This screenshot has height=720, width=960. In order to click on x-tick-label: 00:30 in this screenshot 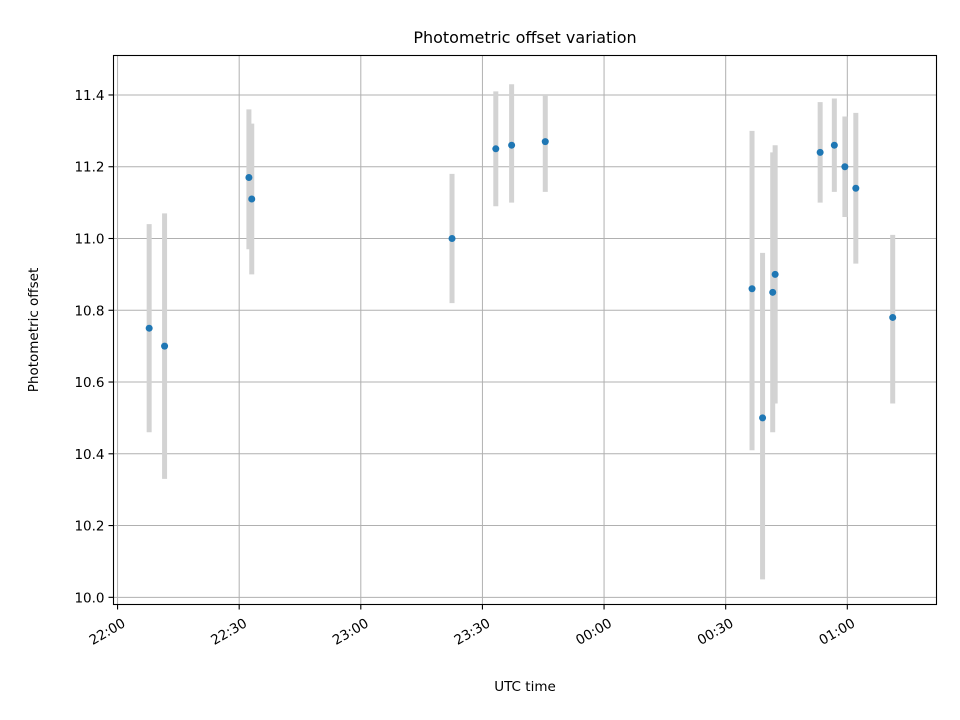, I will do `click(716, 631)`.